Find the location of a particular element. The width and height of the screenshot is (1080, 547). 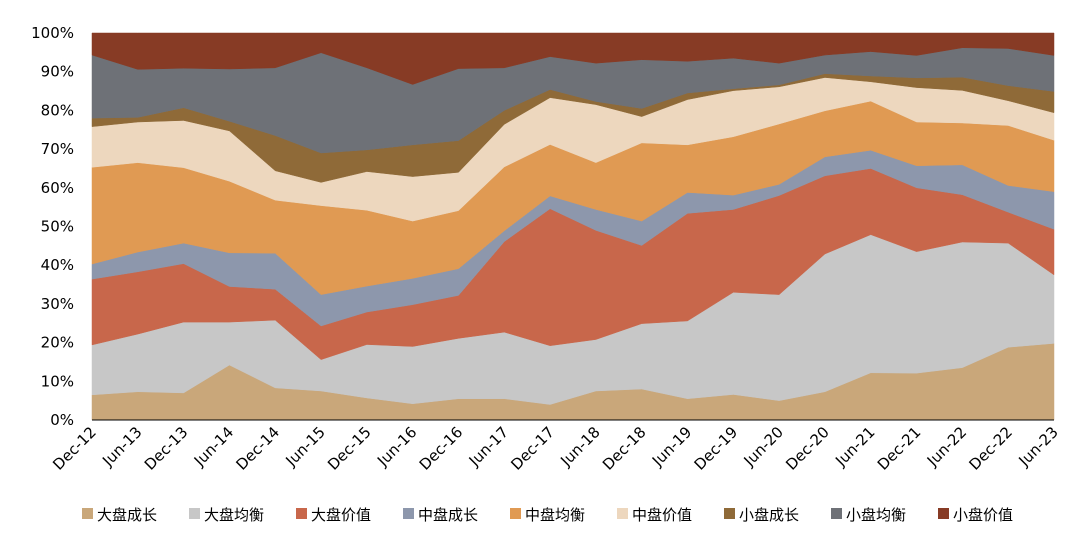

y-tick-label: 40% is located at coordinates (57, 265).